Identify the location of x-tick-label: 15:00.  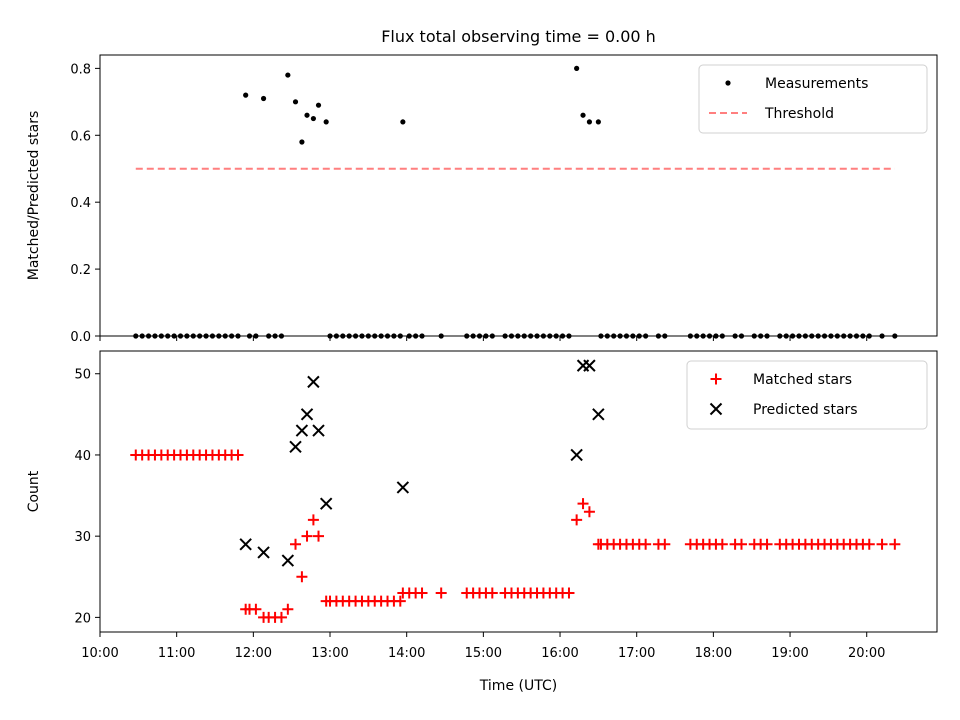
(483, 653).